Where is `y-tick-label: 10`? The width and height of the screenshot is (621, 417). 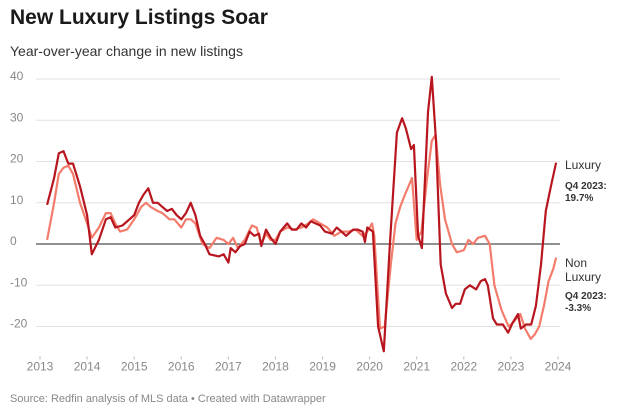
y-tick-label: 10 is located at coordinates (17, 200).